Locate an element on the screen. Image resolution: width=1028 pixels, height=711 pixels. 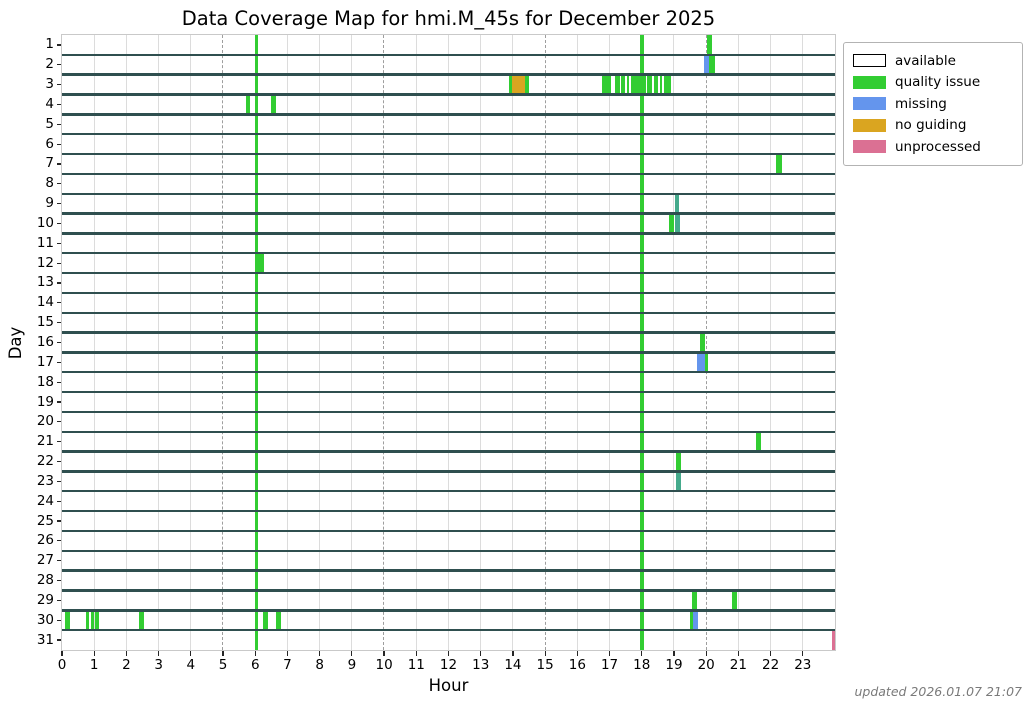
x-tick-label: 2 is located at coordinates (126, 665).